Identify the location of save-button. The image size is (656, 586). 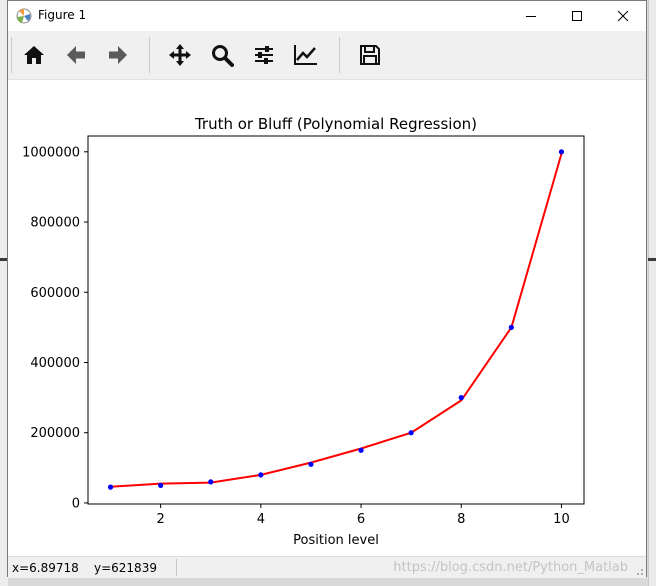
(370, 55).